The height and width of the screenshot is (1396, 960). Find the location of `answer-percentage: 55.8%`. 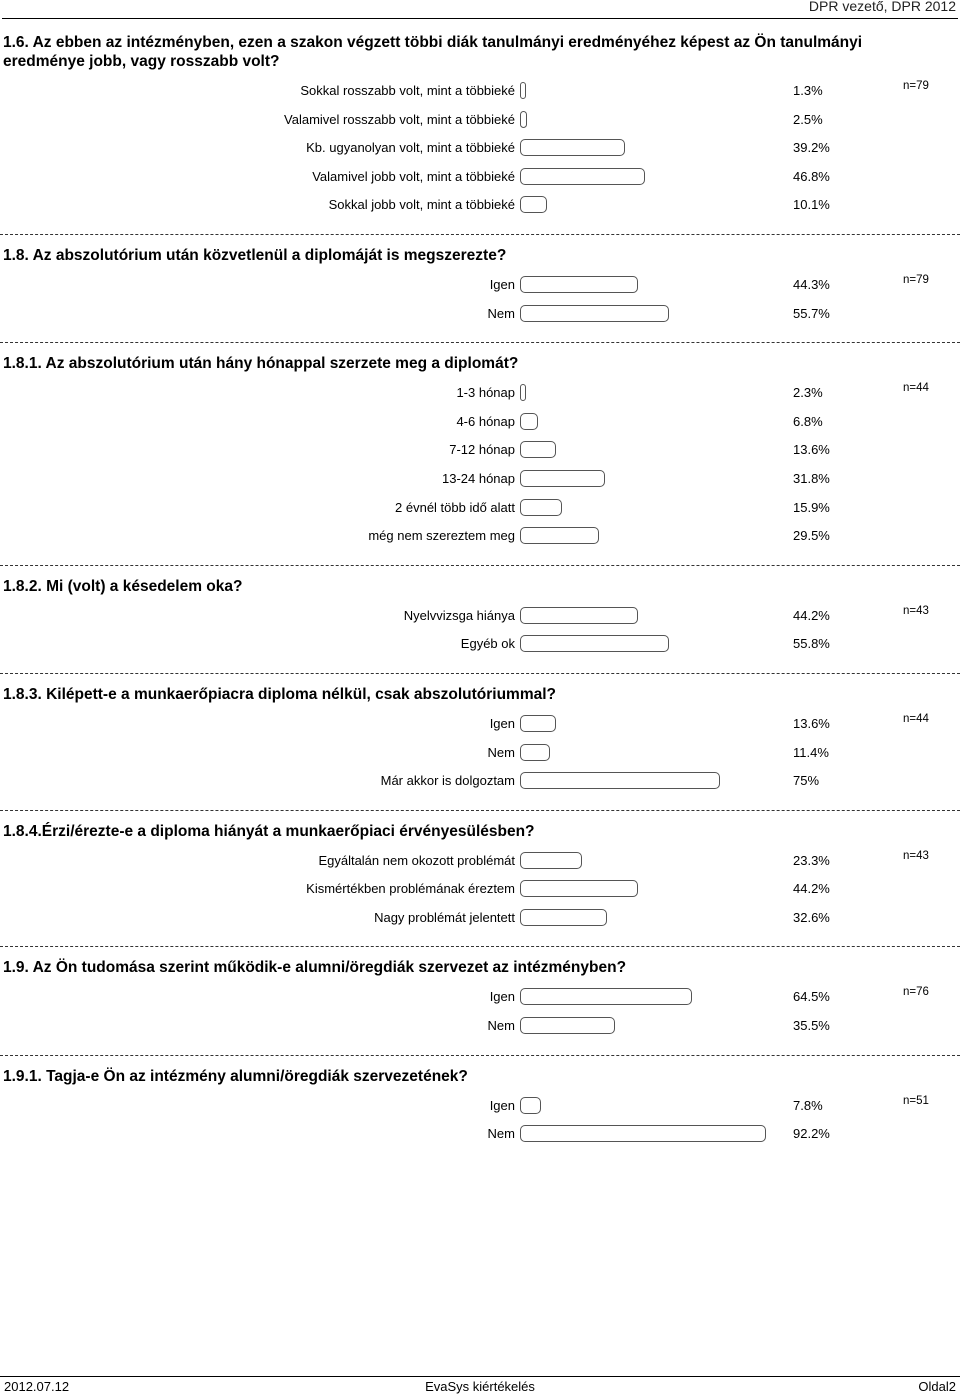

answer-percentage: 55.8% is located at coordinates (811, 644).